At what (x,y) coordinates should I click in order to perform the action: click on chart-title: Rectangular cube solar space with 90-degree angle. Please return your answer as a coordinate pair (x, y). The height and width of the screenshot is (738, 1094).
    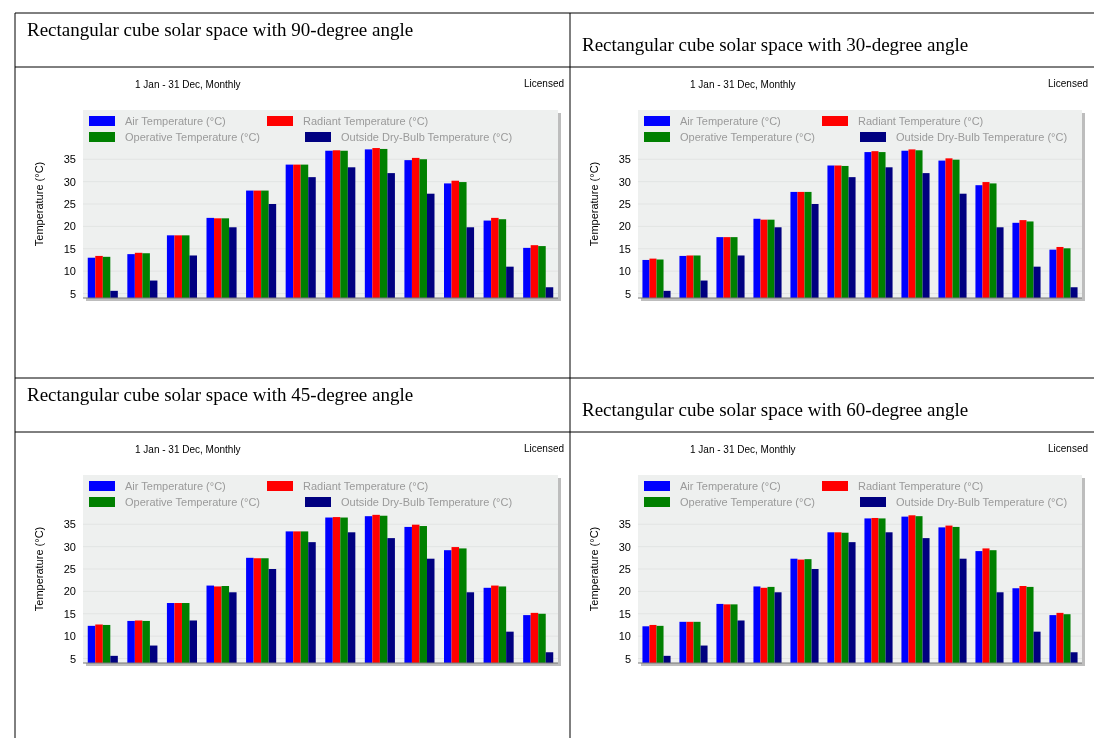
    Looking at the image, I should click on (220, 29).